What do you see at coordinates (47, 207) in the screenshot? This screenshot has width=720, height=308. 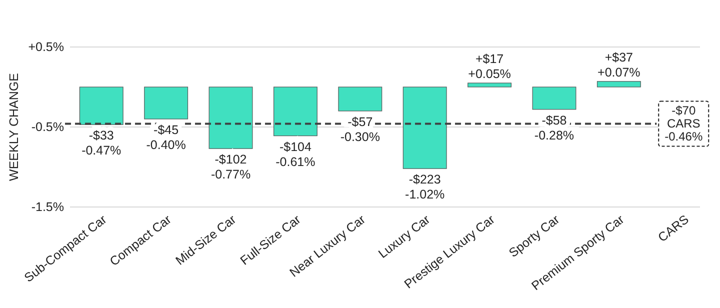 I see `y-tick-label: -1.5%` at bounding box center [47, 207].